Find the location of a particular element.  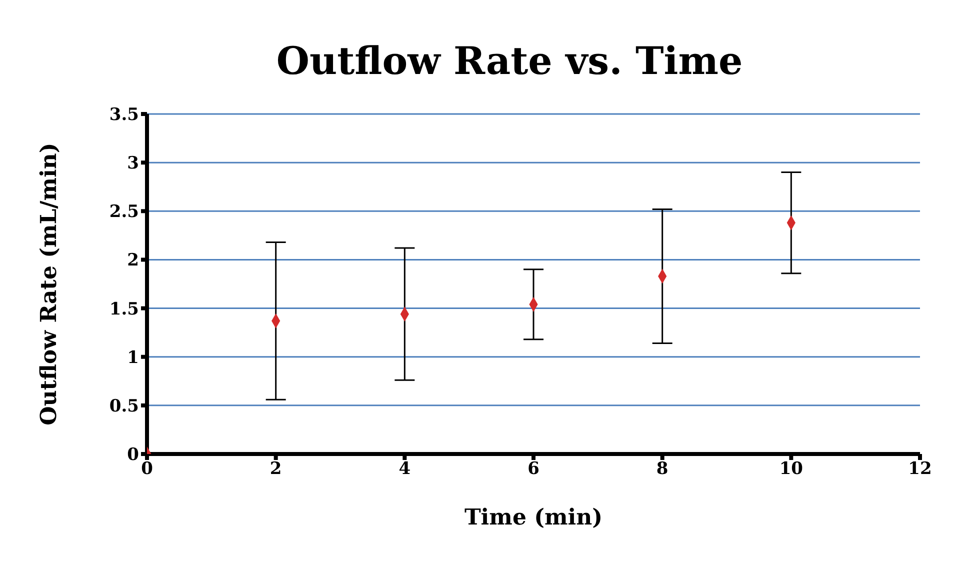

chart-title: Outflow Rate vs. Time is located at coordinates (509, 60).